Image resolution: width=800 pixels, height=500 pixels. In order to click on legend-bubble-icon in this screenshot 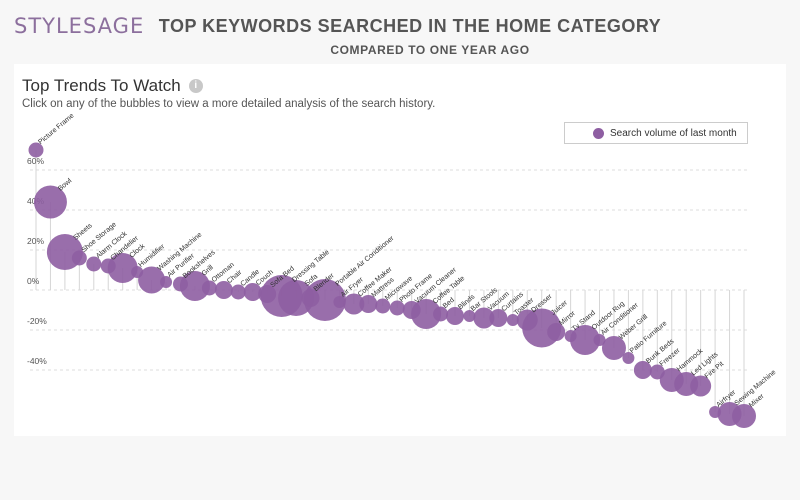, I will do `click(598, 133)`.